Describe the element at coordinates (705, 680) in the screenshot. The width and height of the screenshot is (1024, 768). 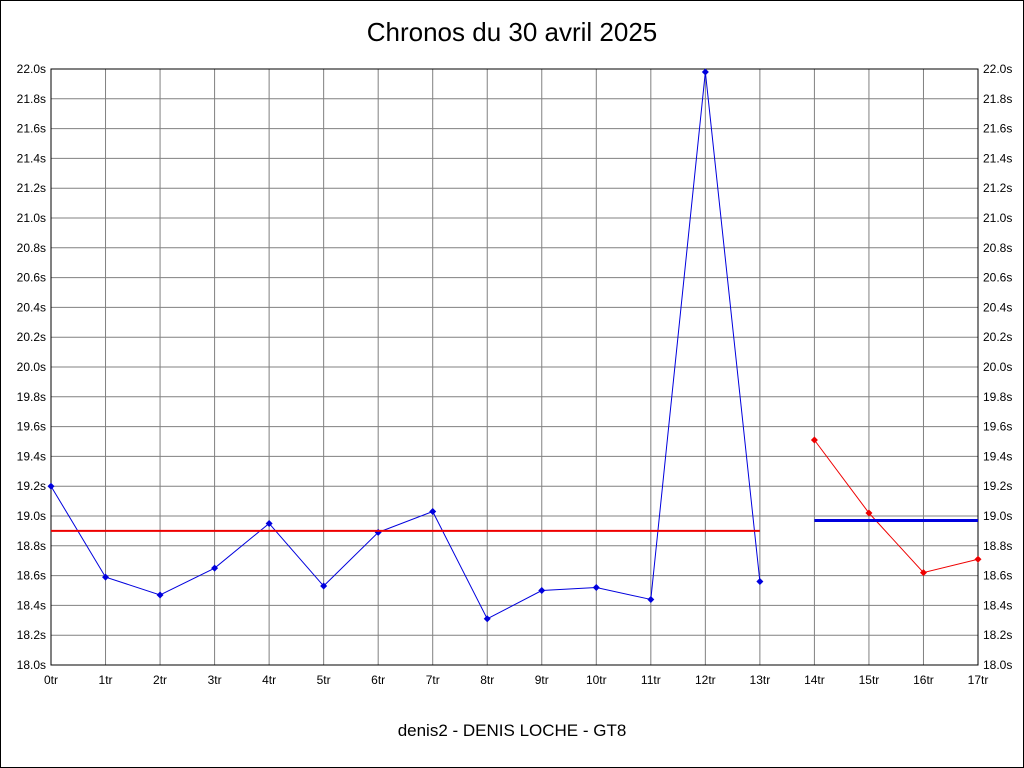
I see `x-tick-label: 12tr` at that location.